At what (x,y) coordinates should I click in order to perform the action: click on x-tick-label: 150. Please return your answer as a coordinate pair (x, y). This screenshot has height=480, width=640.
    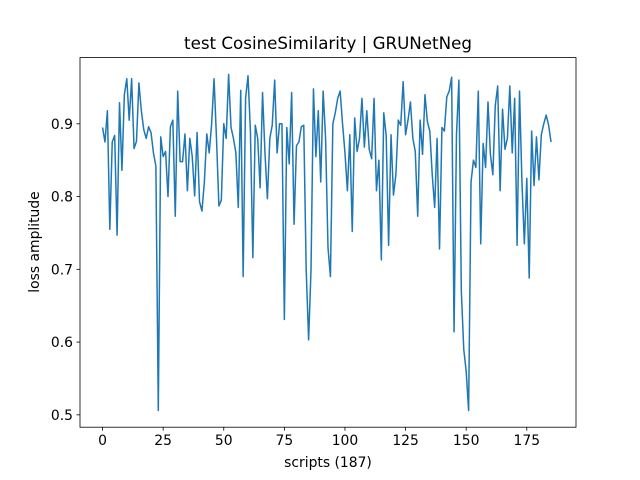
    Looking at the image, I should click on (466, 441).